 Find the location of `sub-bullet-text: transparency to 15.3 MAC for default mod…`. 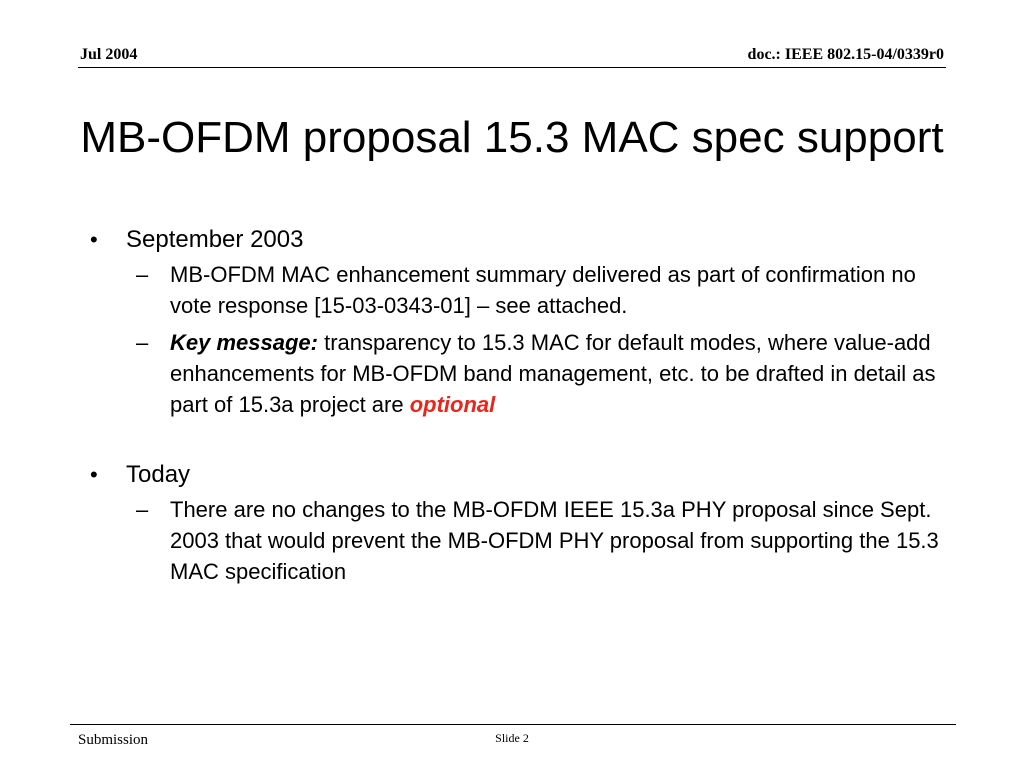

sub-bullet-text: transparency to 15.3 MAC for default mod… is located at coordinates (553, 373).